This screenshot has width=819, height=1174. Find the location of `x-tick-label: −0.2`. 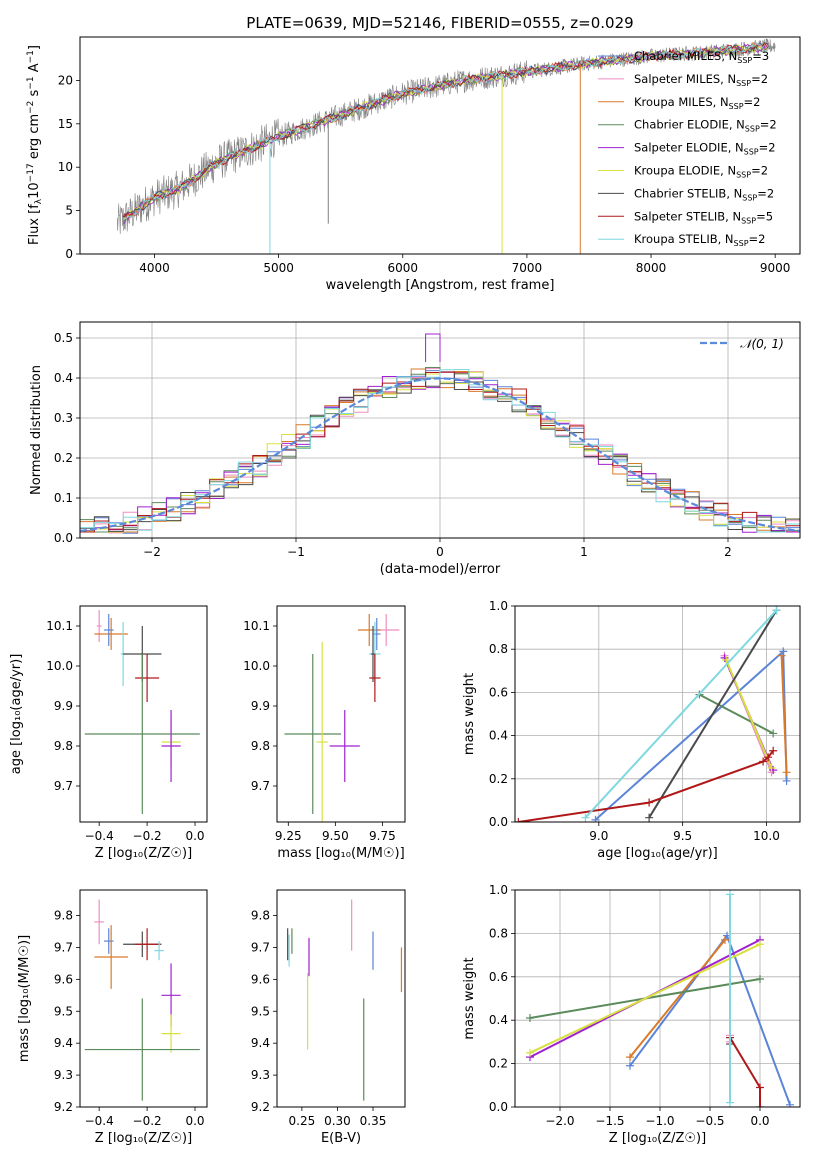

x-tick-label: −0.2 is located at coordinates (147, 836).